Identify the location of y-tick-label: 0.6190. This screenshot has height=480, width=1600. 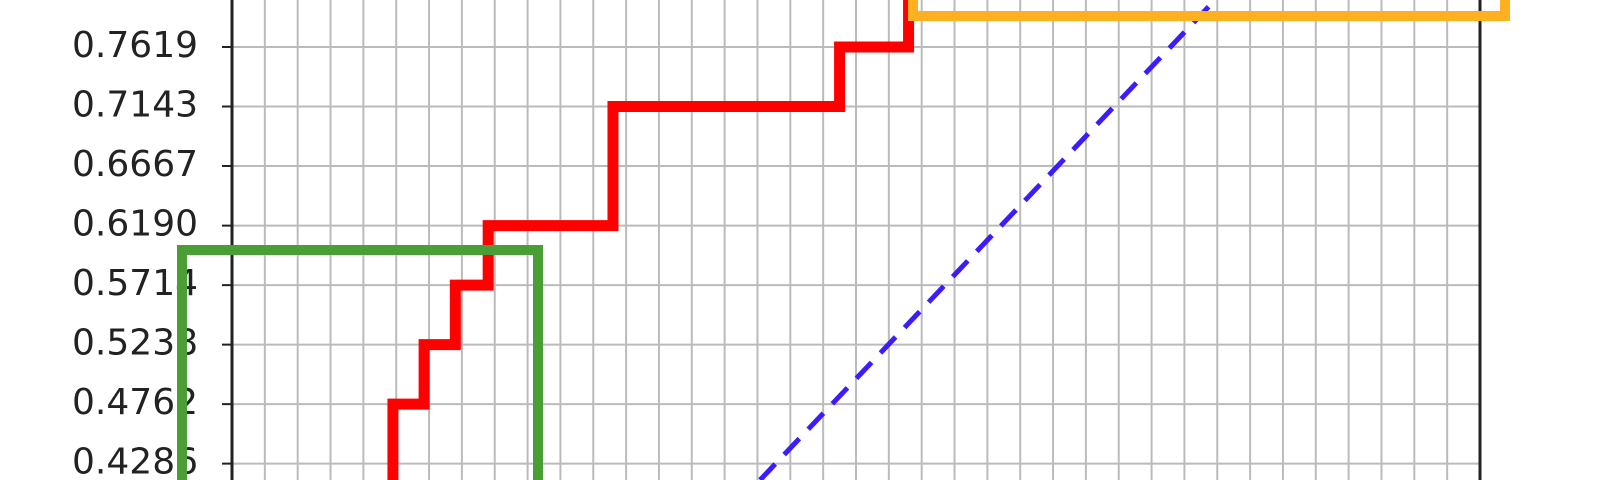
(135, 224).